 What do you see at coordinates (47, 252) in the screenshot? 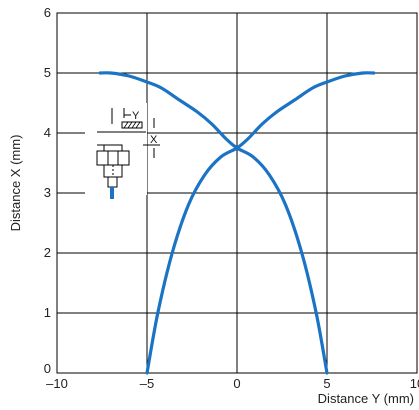
I see `y-tick-label: 2` at bounding box center [47, 252].